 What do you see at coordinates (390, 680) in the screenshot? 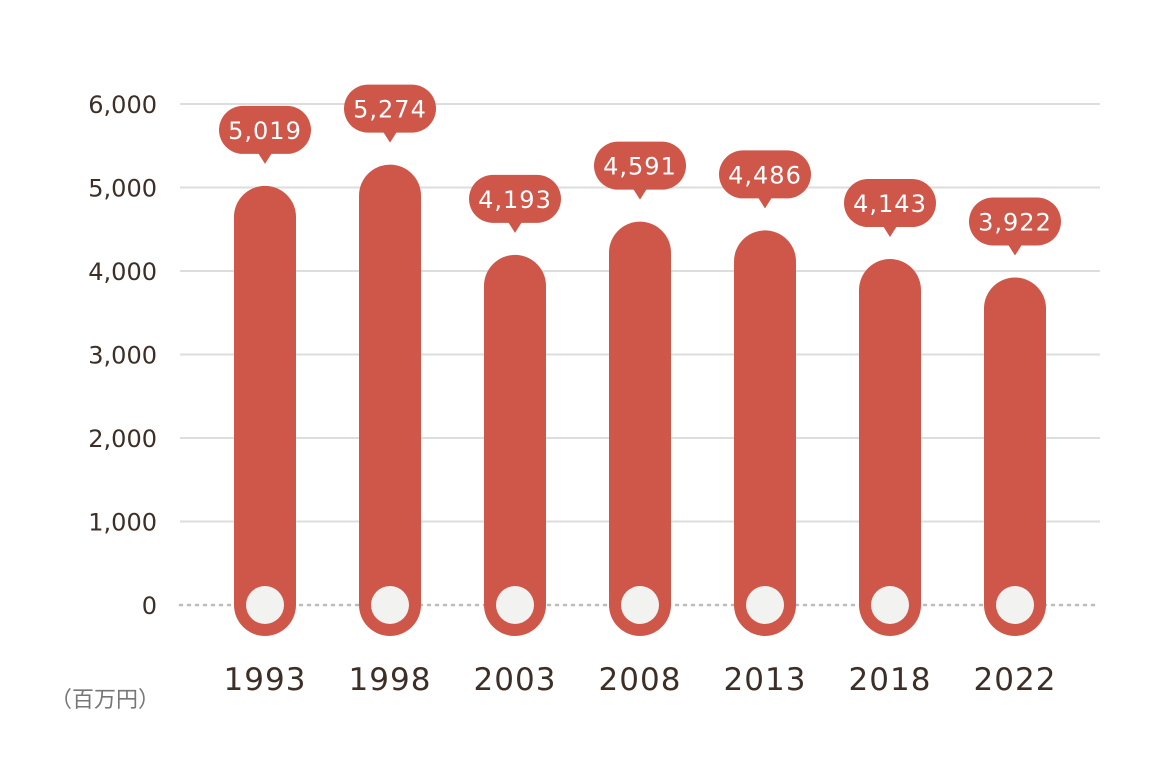
I see `x-tick-label: 1998` at bounding box center [390, 680].